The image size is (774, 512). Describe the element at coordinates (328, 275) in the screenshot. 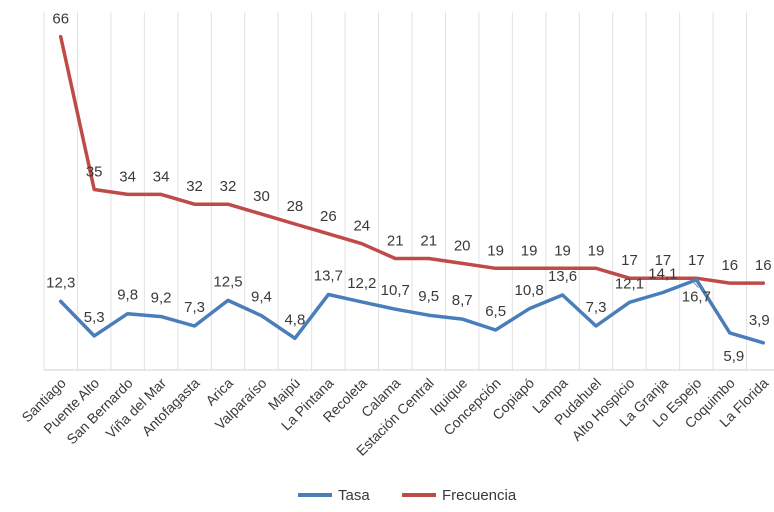

I see `data-label-tasa: 13,7` at that location.